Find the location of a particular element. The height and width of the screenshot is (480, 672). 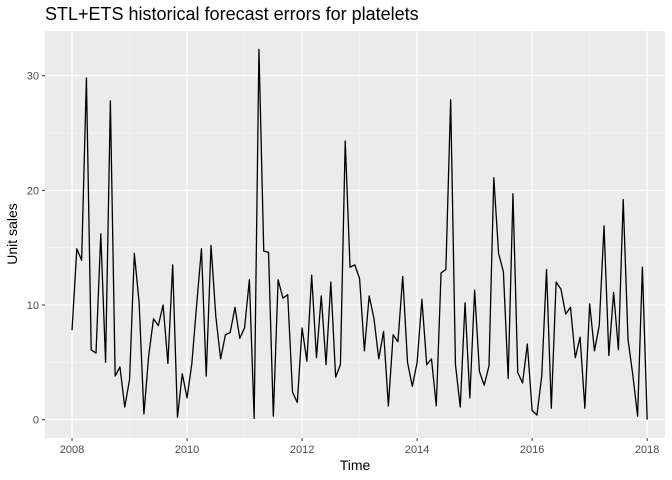

y-axis: 0 10 20 30 is located at coordinates (36, 249).